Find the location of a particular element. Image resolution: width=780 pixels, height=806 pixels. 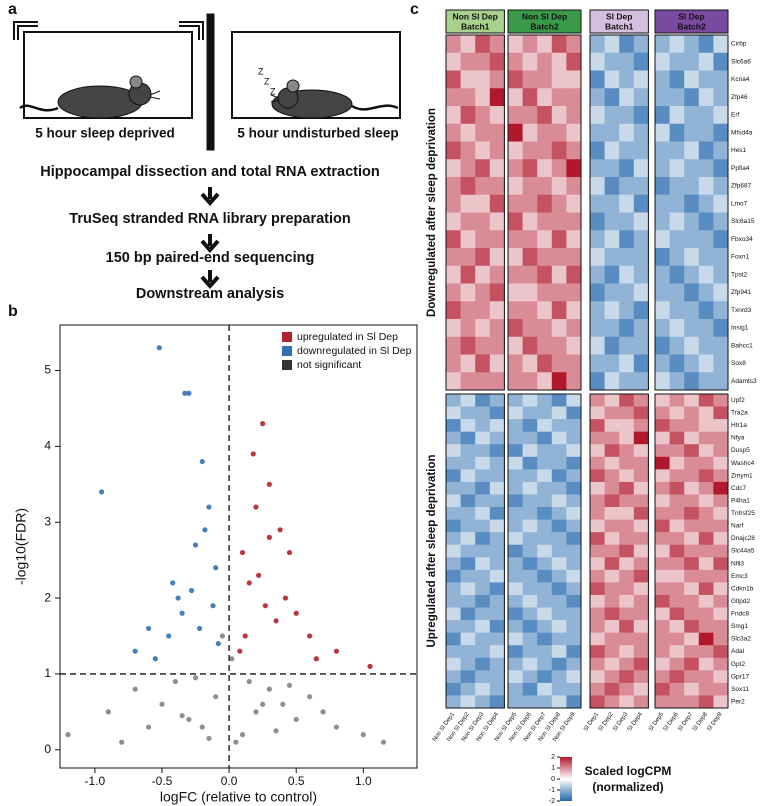

snore: Z is located at coordinates (261, 71).